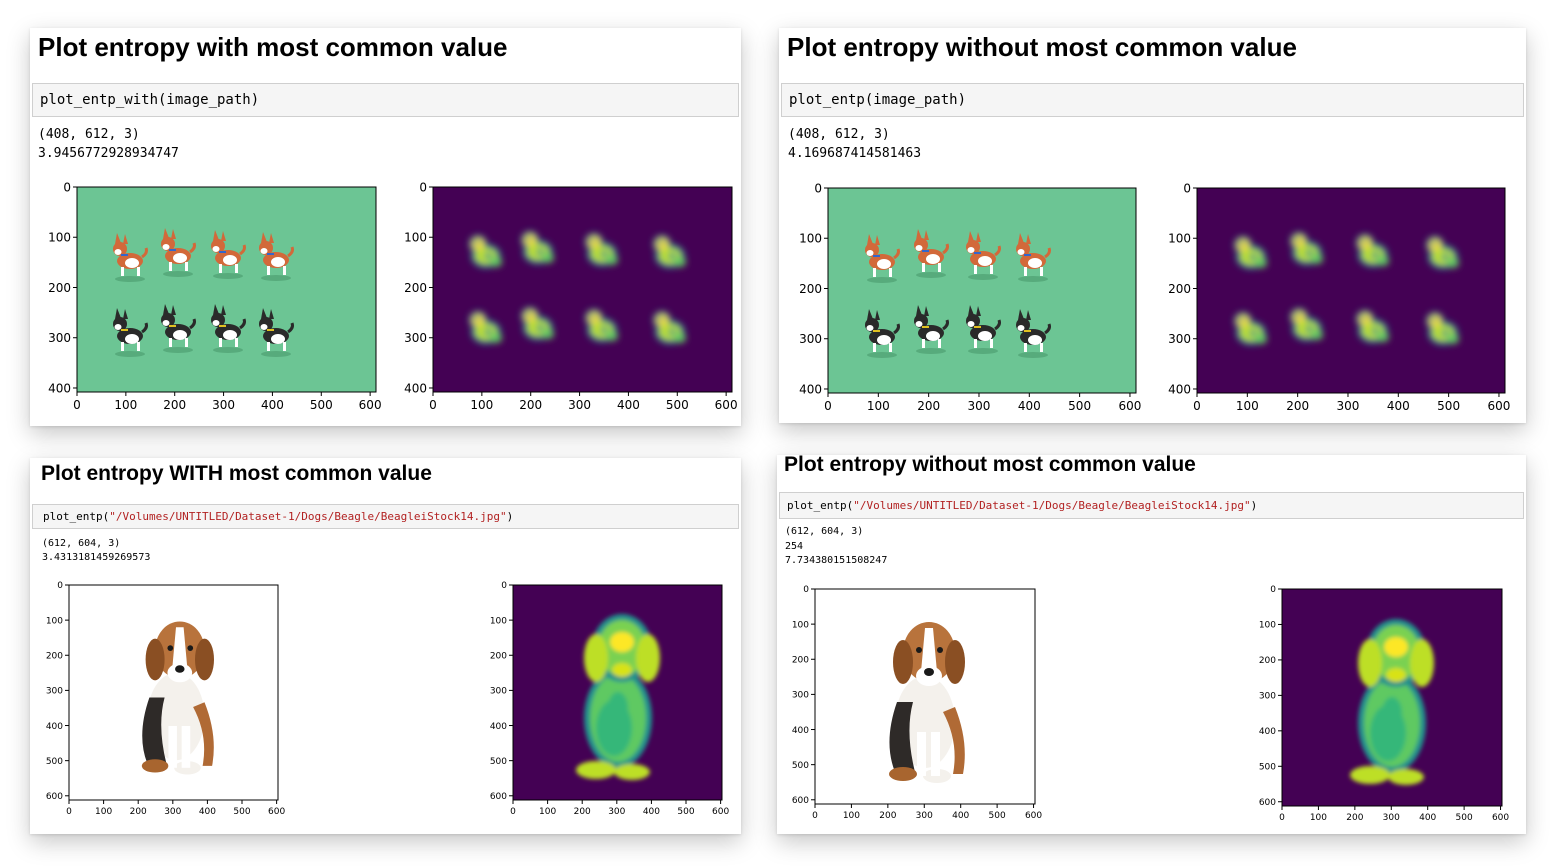 This screenshot has height=868, width=1560. What do you see at coordinates (108, 144) in the screenshot?
I see `output-text: (408, 612, 3) 3.9456772928934747` at bounding box center [108, 144].